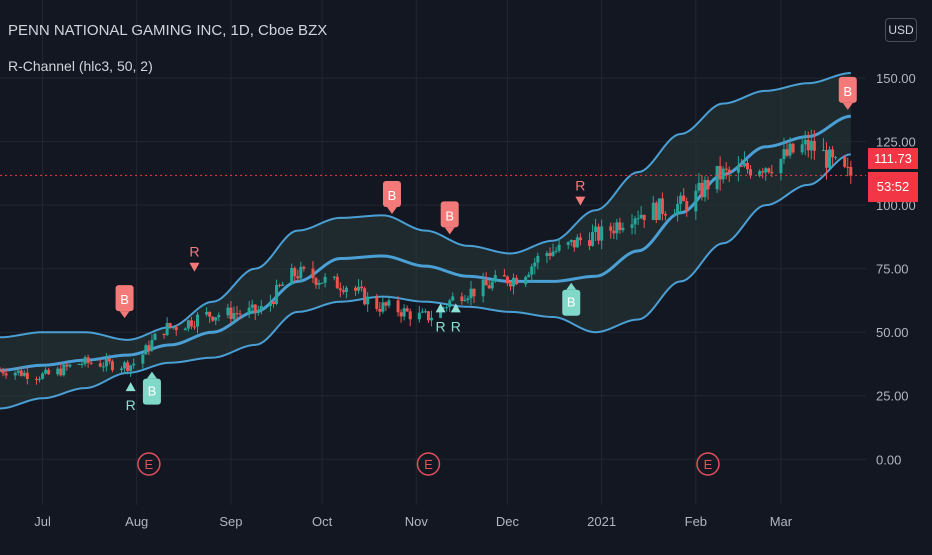 The height and width of the screenshot is (555, 932). What do you see at coordinates (896, 142) in the screenshot?
I see `y-tick-label: 125.00` at bounding box center [896, 142].